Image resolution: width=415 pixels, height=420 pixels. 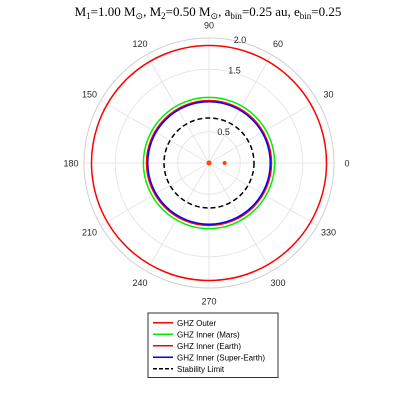 I want to click on legend-label-4: Stability Limit, so click(x=201, y=369).